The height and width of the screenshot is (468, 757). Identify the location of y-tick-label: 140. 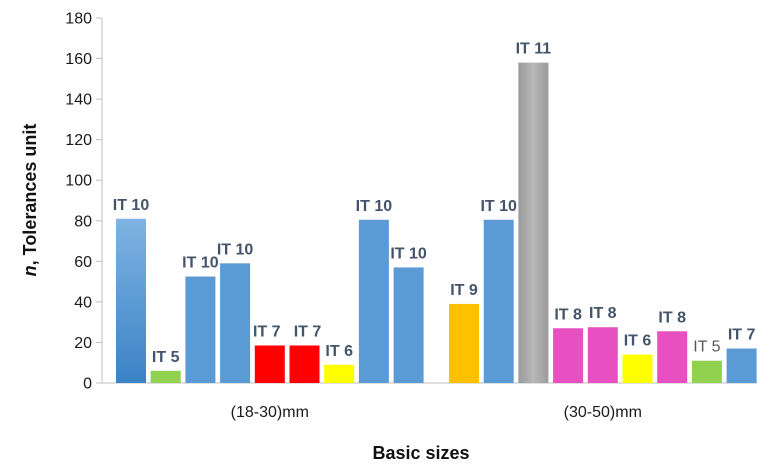
(78, 100).